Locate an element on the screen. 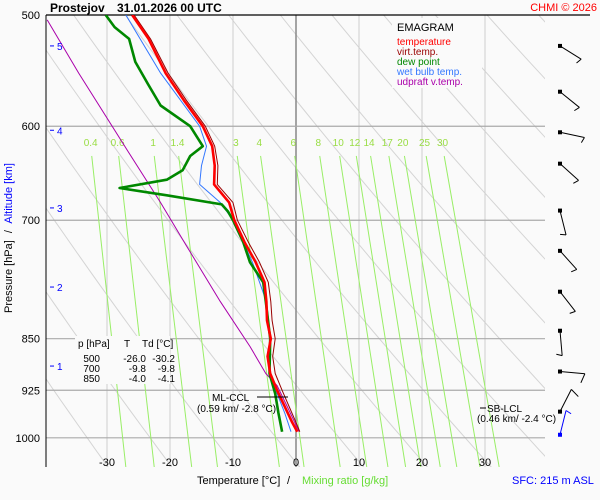 This screenshot has width=600, height=500. legend-title: EMAGRAM is located at coordinates (425, 28).